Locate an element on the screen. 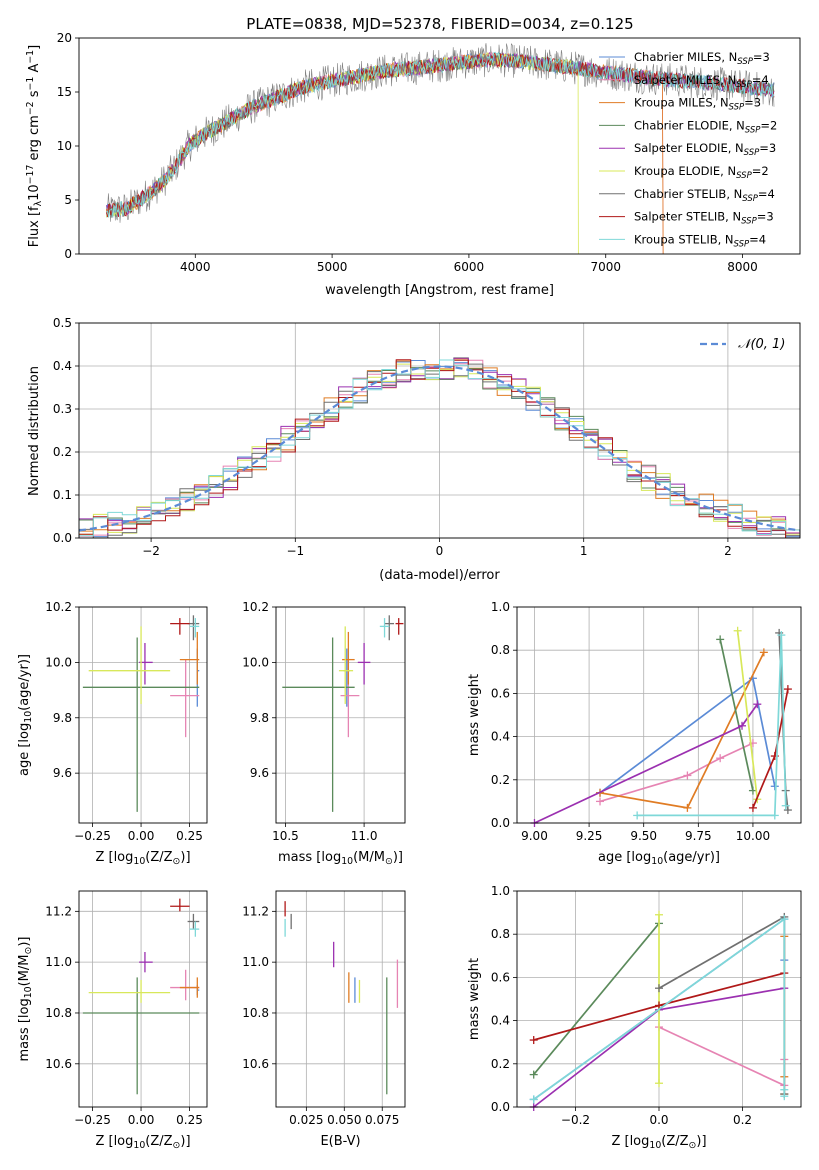 The width and height of the screenshot is (819, 1170). legend-entry: Kroupa STELIB, NSSP=4 is located at coordinates (700, 240).